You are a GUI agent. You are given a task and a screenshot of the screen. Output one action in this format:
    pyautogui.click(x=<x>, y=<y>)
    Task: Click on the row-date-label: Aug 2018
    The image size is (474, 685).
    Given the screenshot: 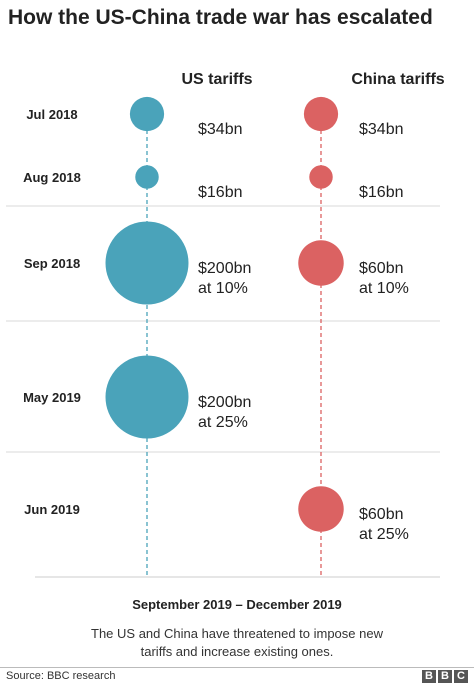 What is the action you would take?
    pyautogui.click(x=52, y=177)
    